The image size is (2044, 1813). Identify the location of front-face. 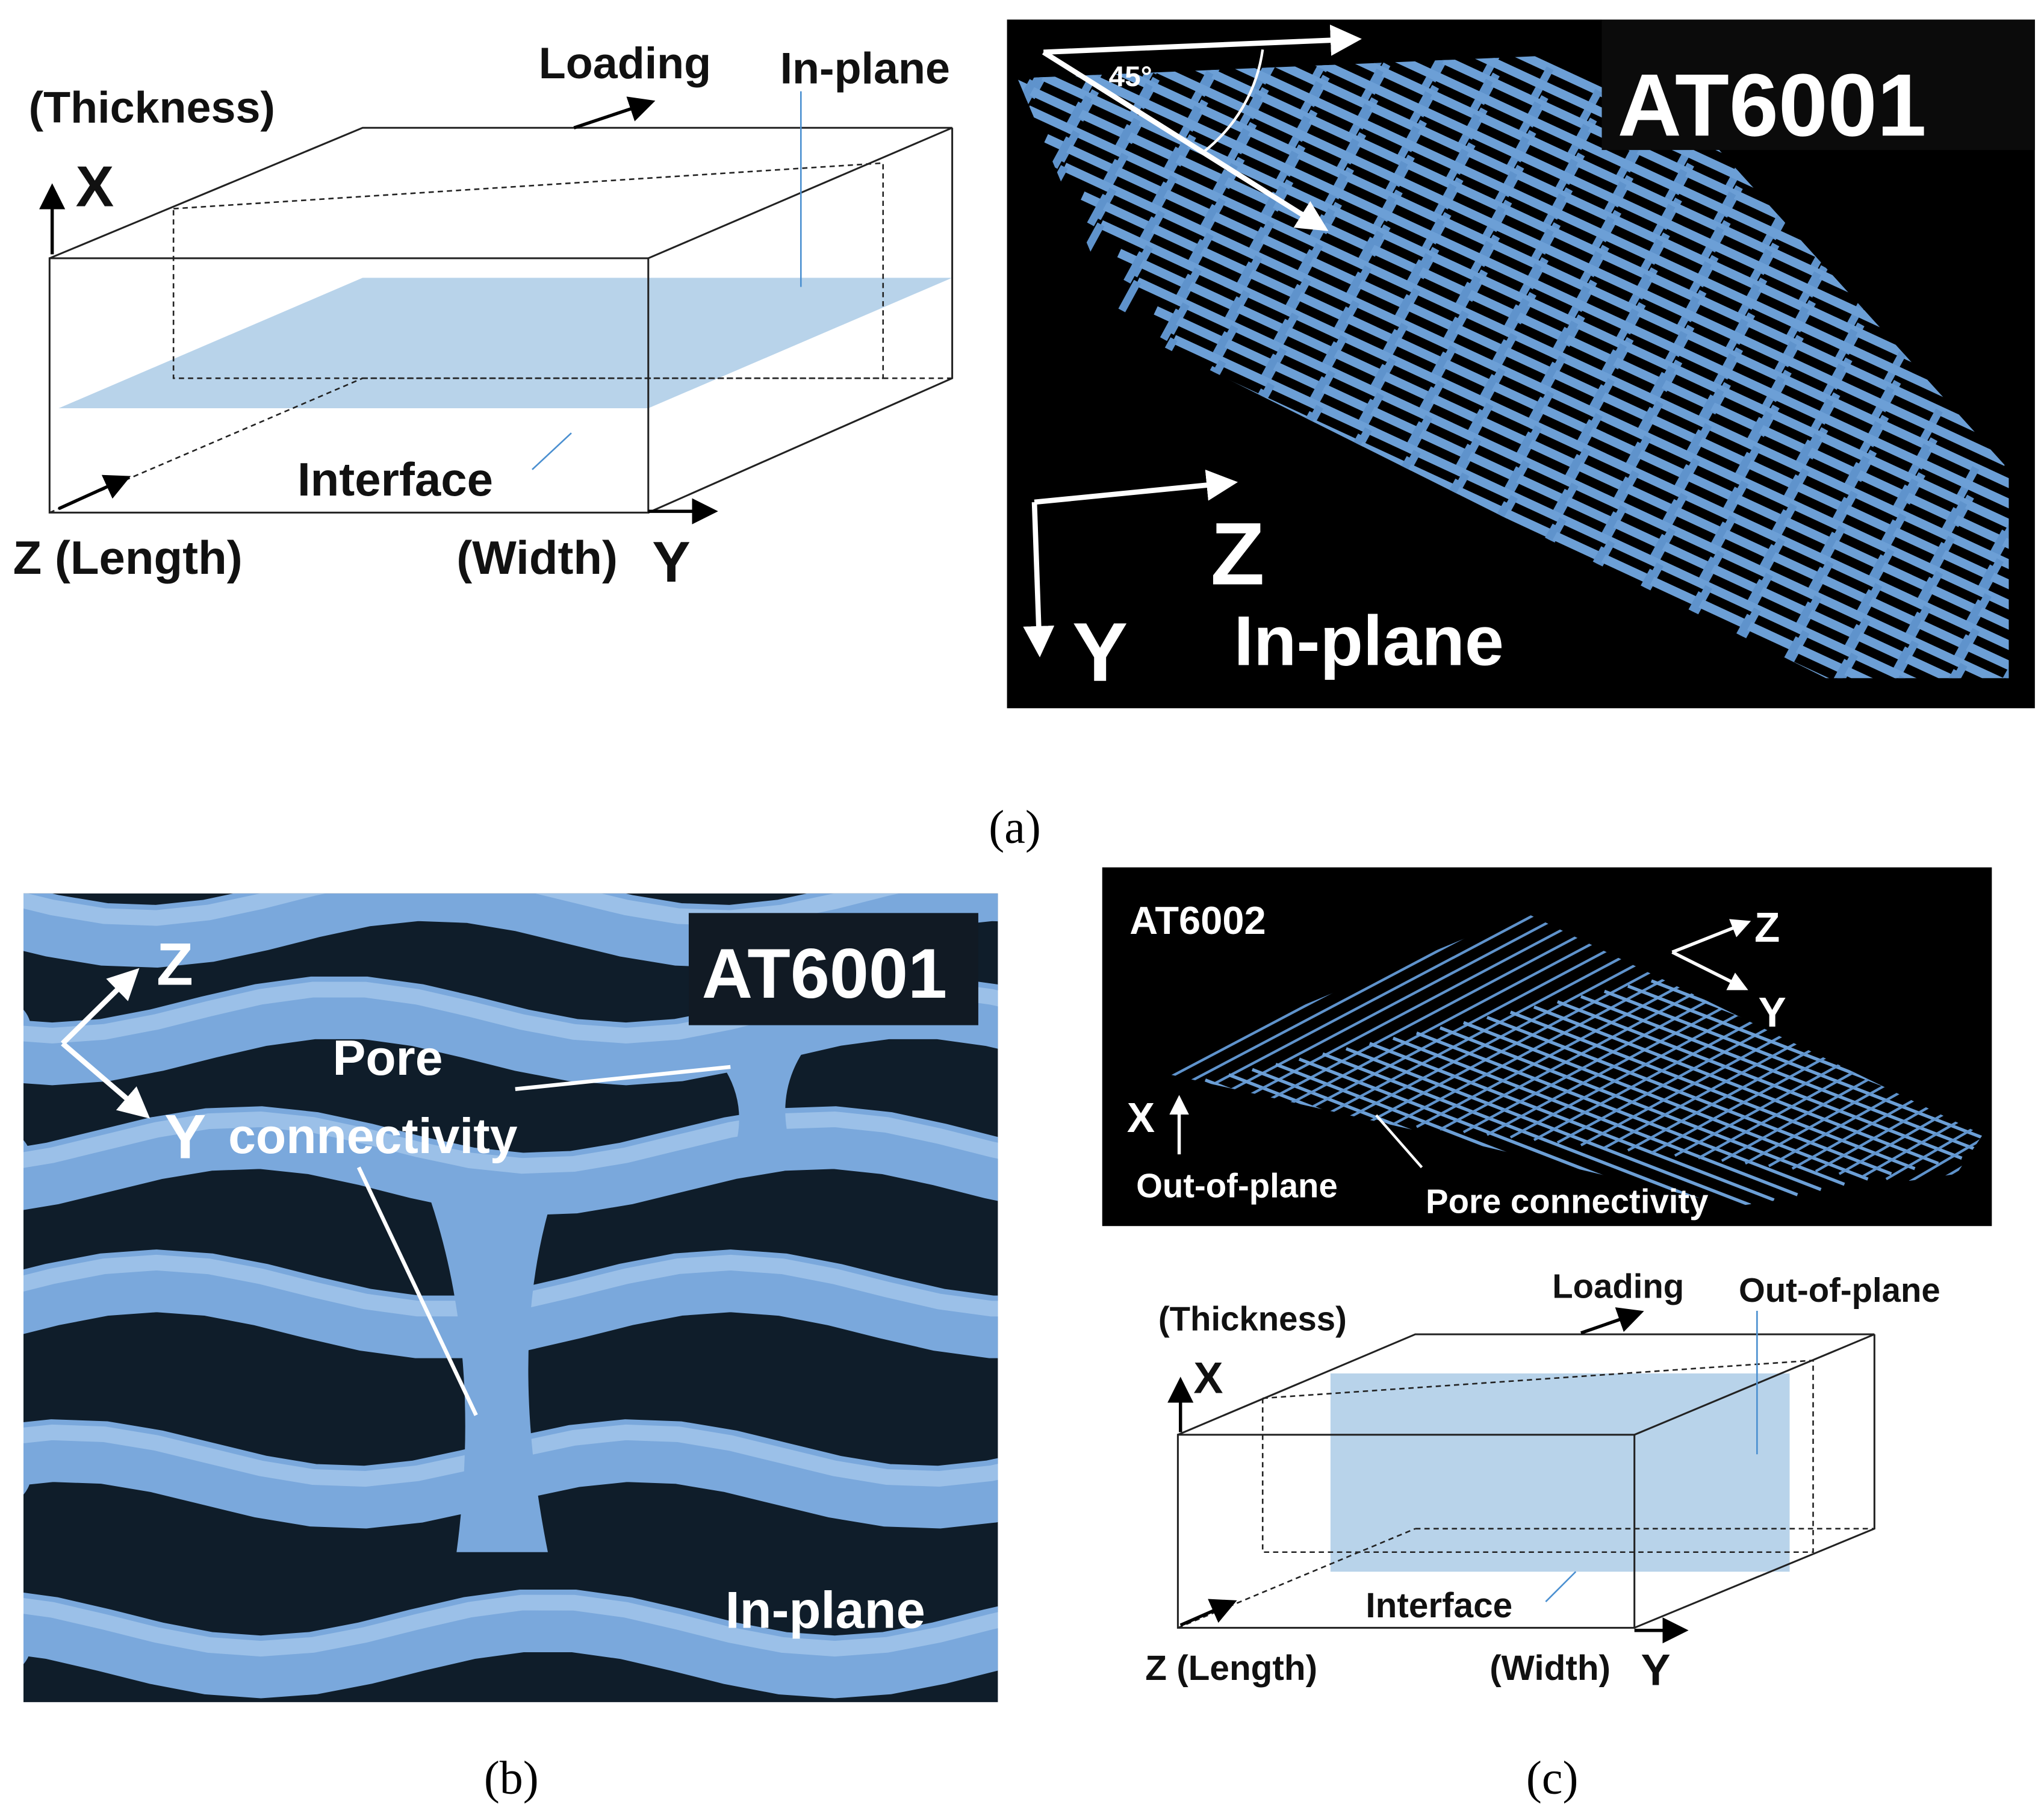
(349, 385).